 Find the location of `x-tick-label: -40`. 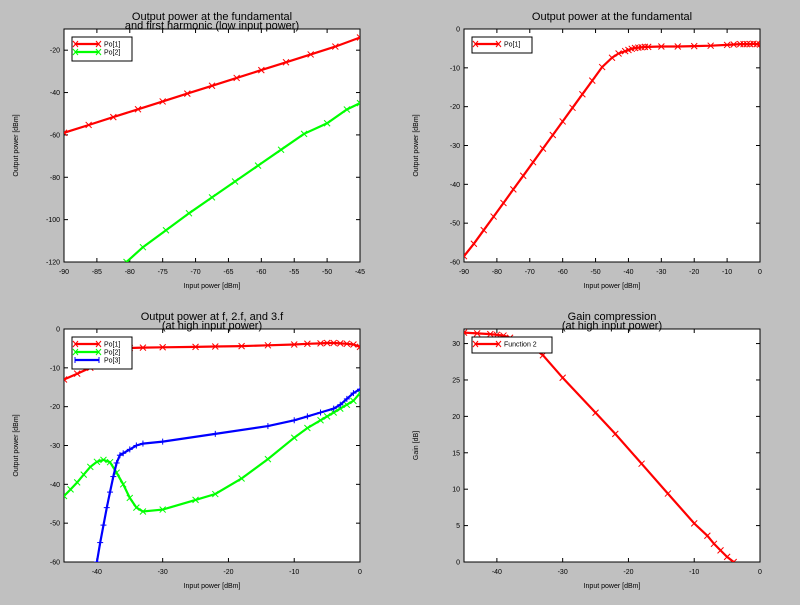

x-tick-label: -40 is located at coordinates (628, 272).